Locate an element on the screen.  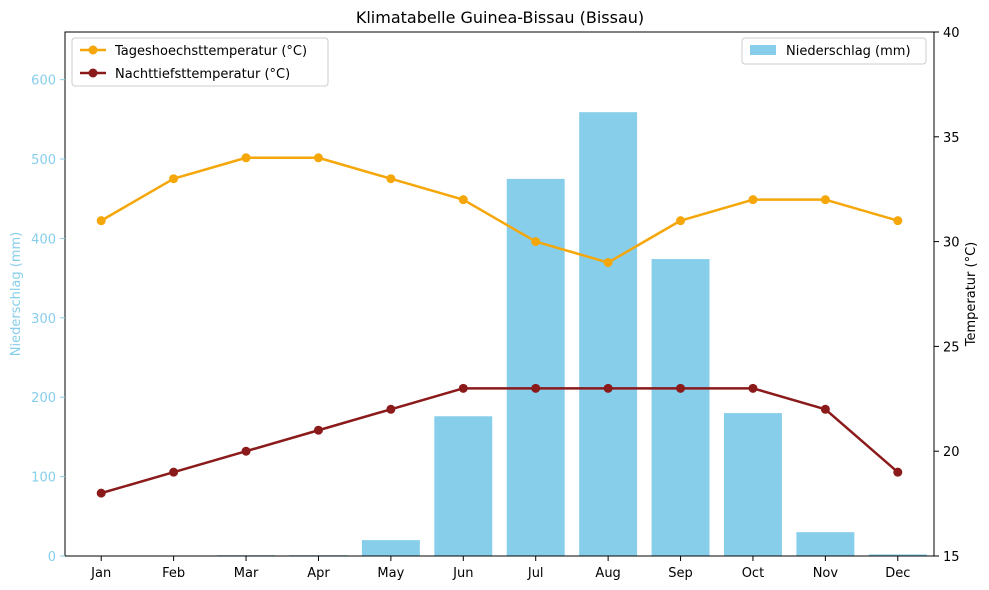
temperature-high-point-dec is located at coordinates (898, 221).